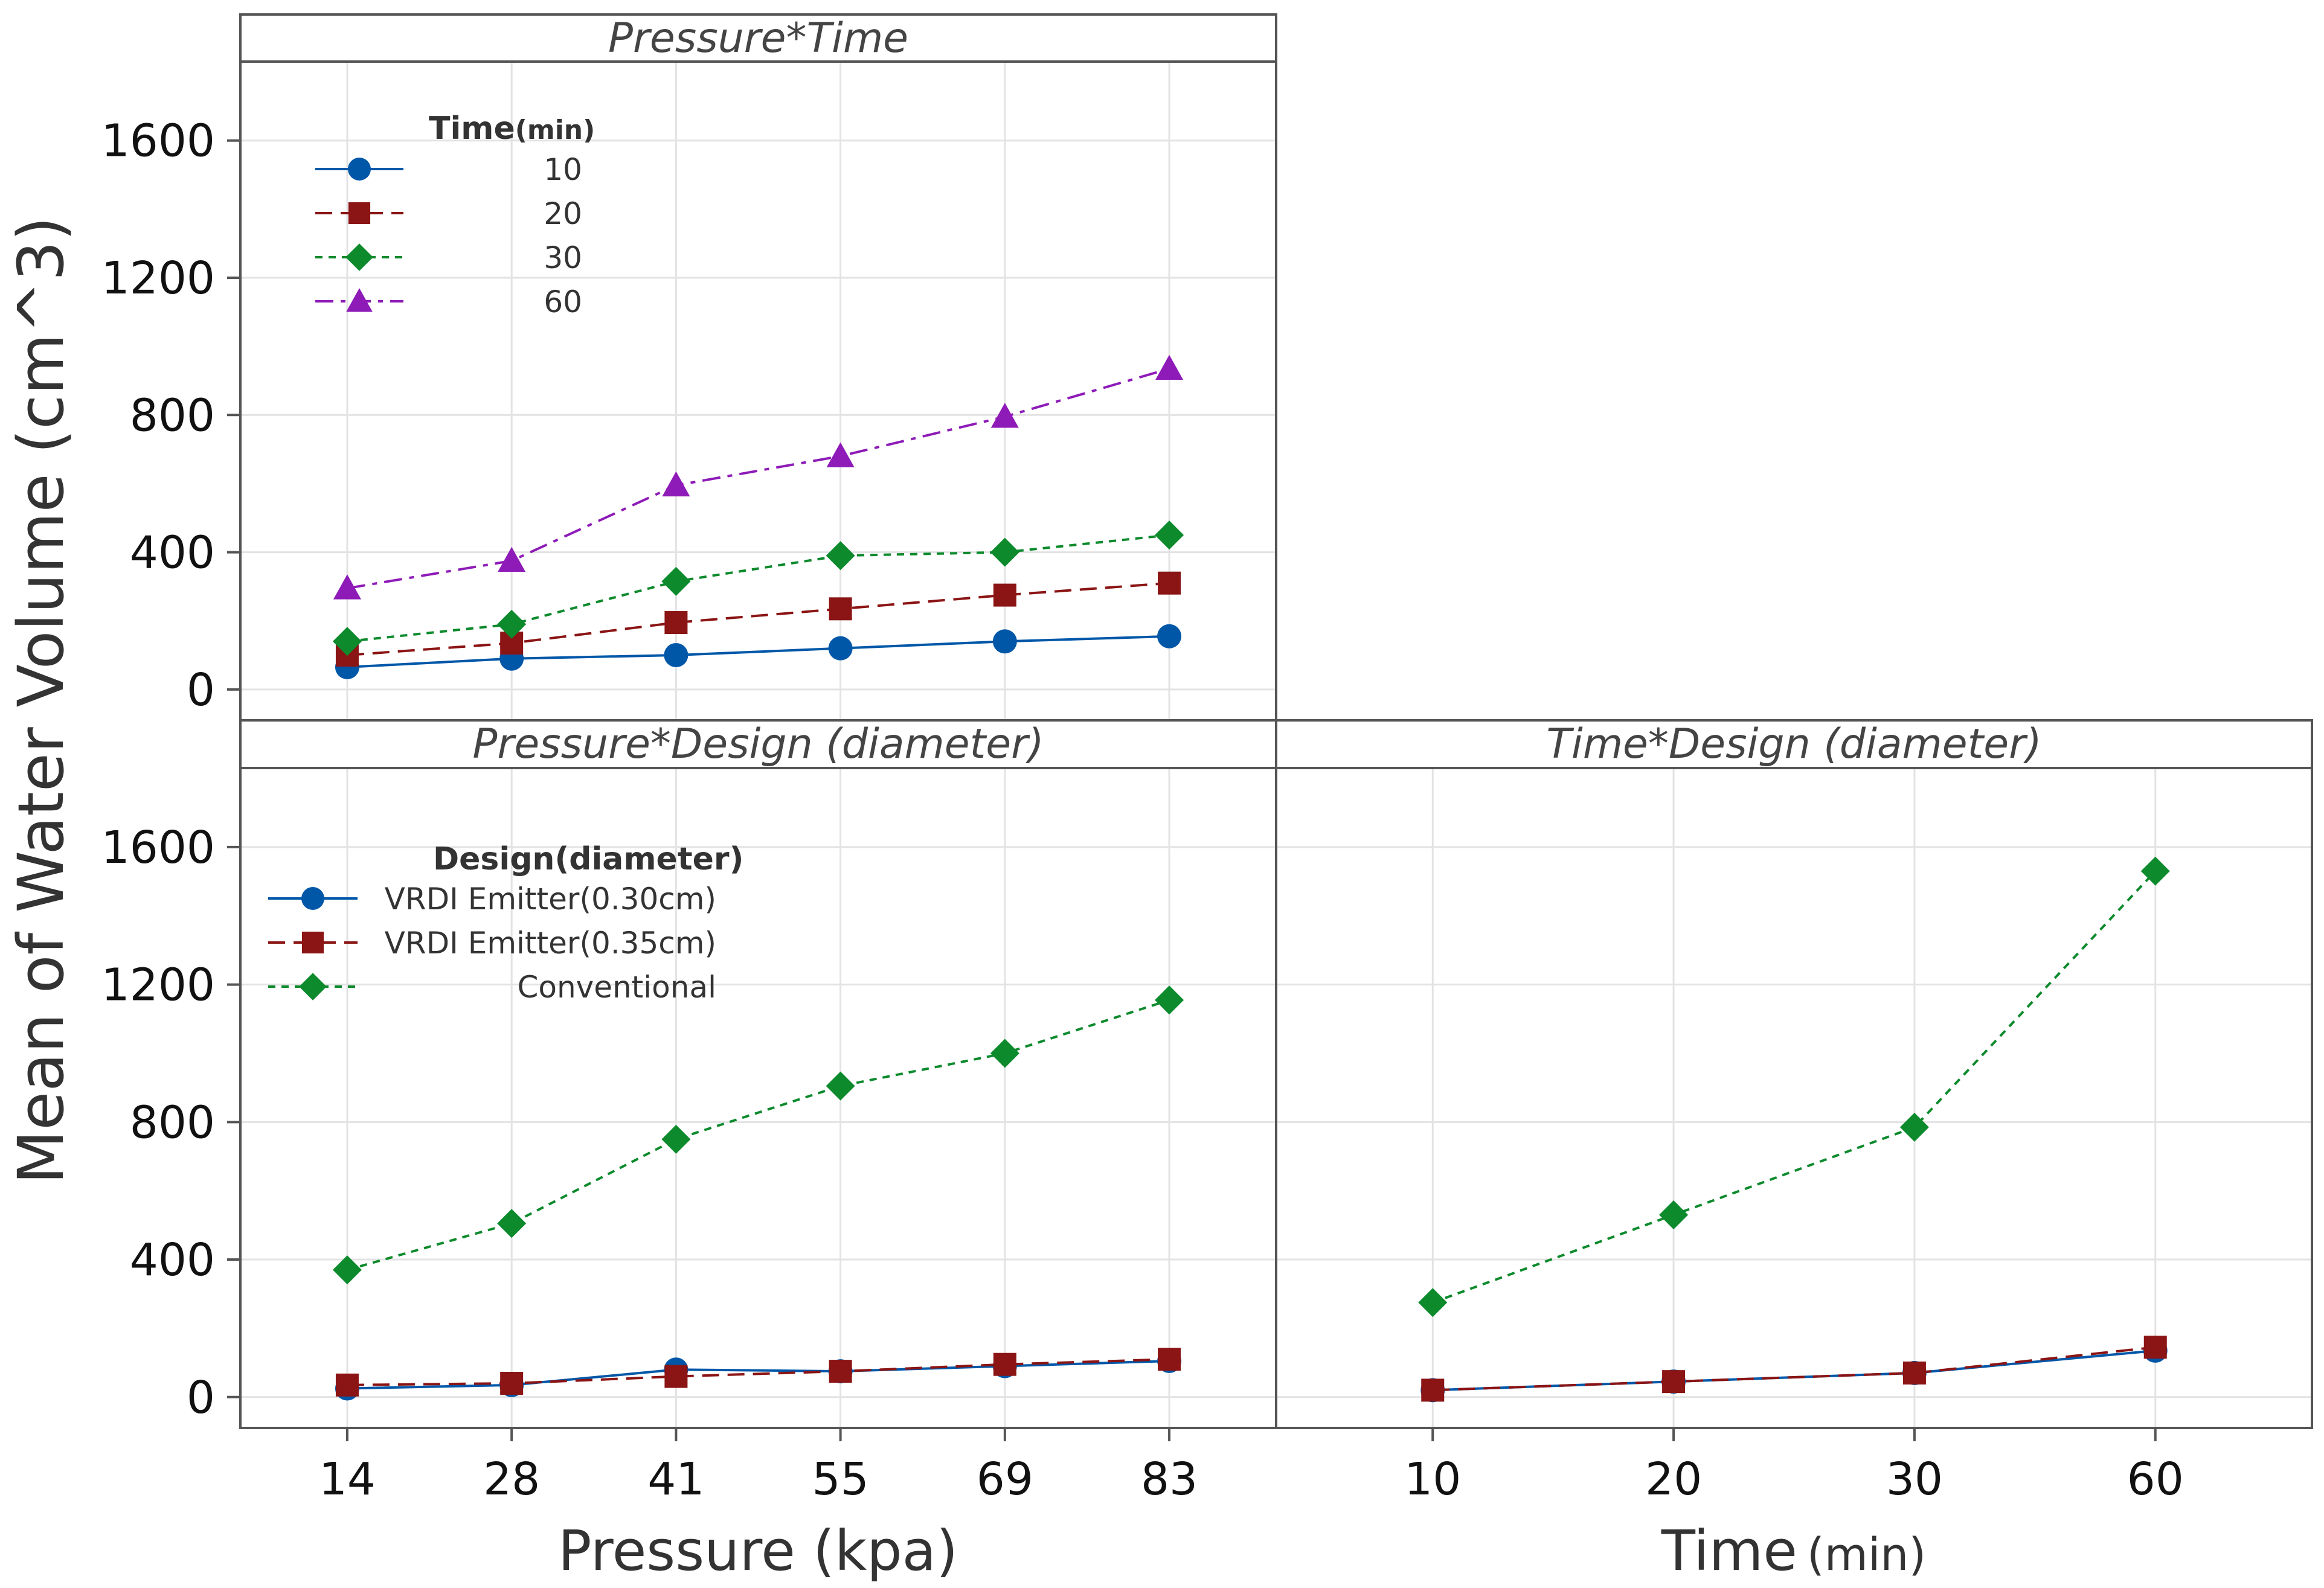 The height and width of the screenshot is (1588, 2324). I want to click on panel-title-pressure-design: Pressure*Design (diameter), so click(758, 744).